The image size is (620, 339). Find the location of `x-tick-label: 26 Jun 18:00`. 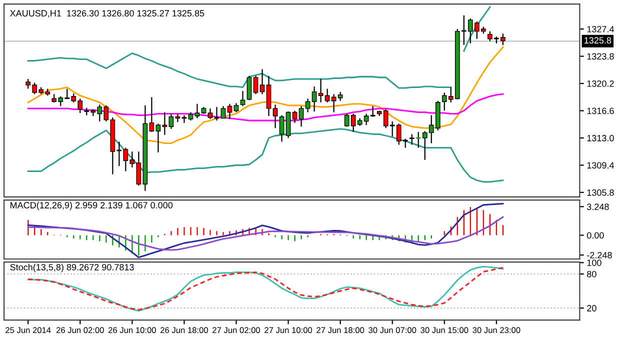

x-tick-label: 26 Jun 18:00 is located at coordinates (184, 330).